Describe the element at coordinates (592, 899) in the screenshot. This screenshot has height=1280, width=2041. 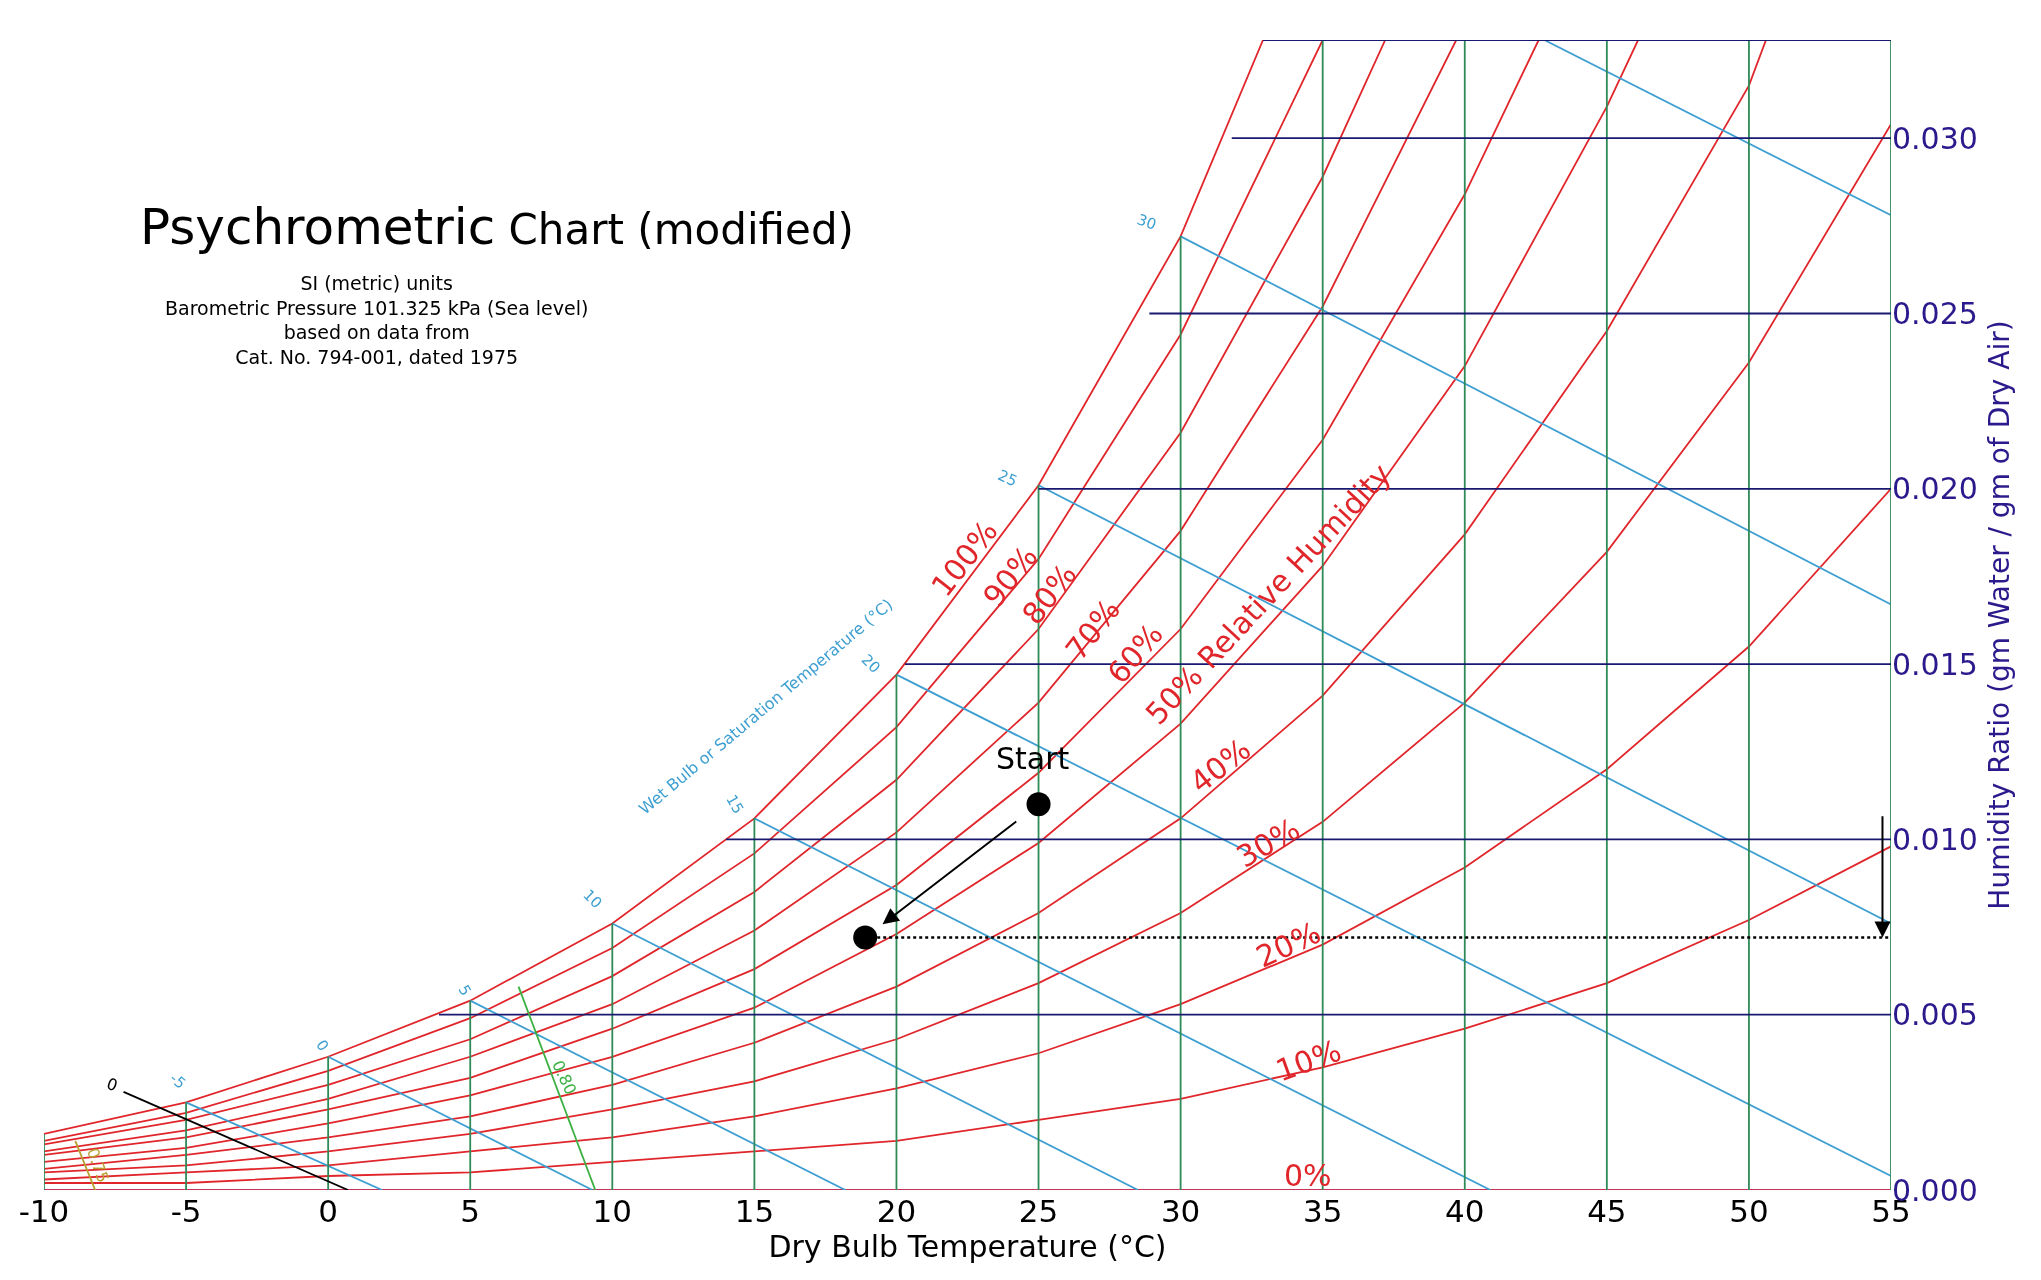
I see `annotation: 10` at that location.